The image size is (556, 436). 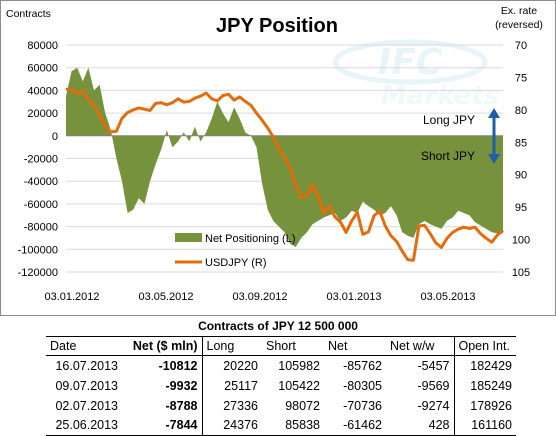 I want to click on legend-label-line: USDJPY (R), so click(x=236, y=263).